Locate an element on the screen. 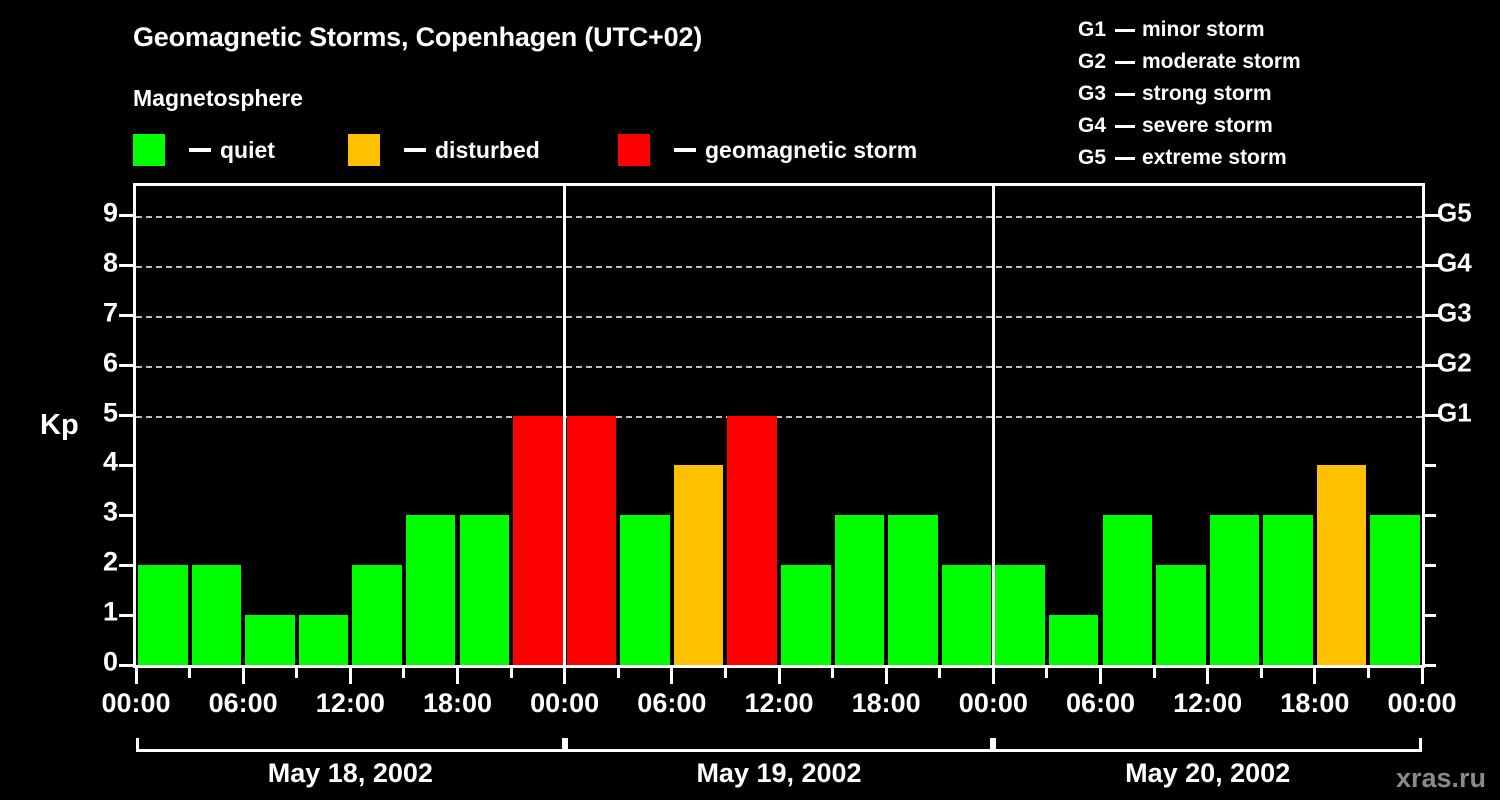  gscale-label: minor storm is located at coordinates (1203, 29).